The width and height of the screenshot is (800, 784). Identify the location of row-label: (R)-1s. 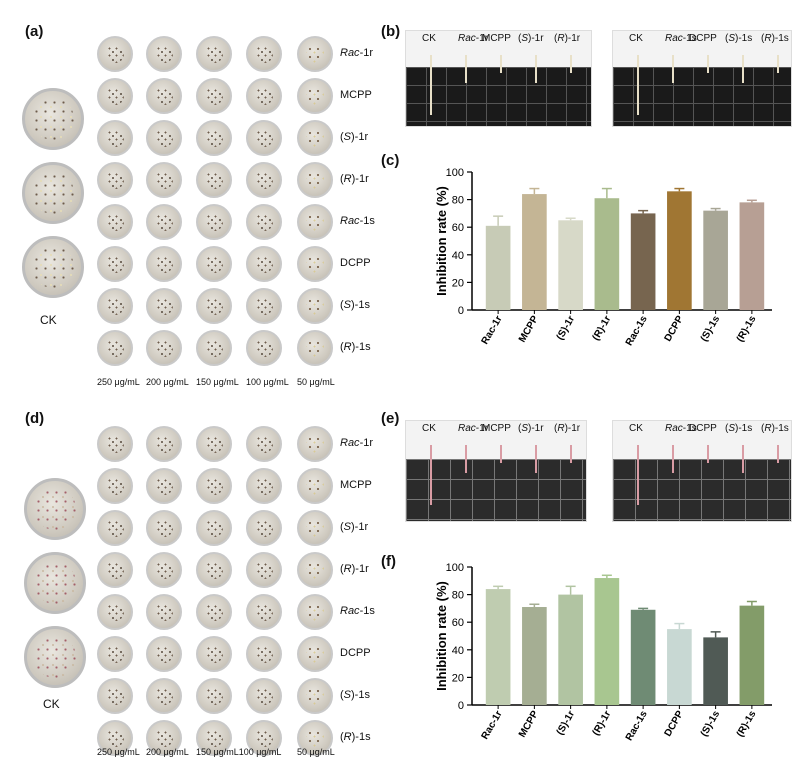
(355, 737).